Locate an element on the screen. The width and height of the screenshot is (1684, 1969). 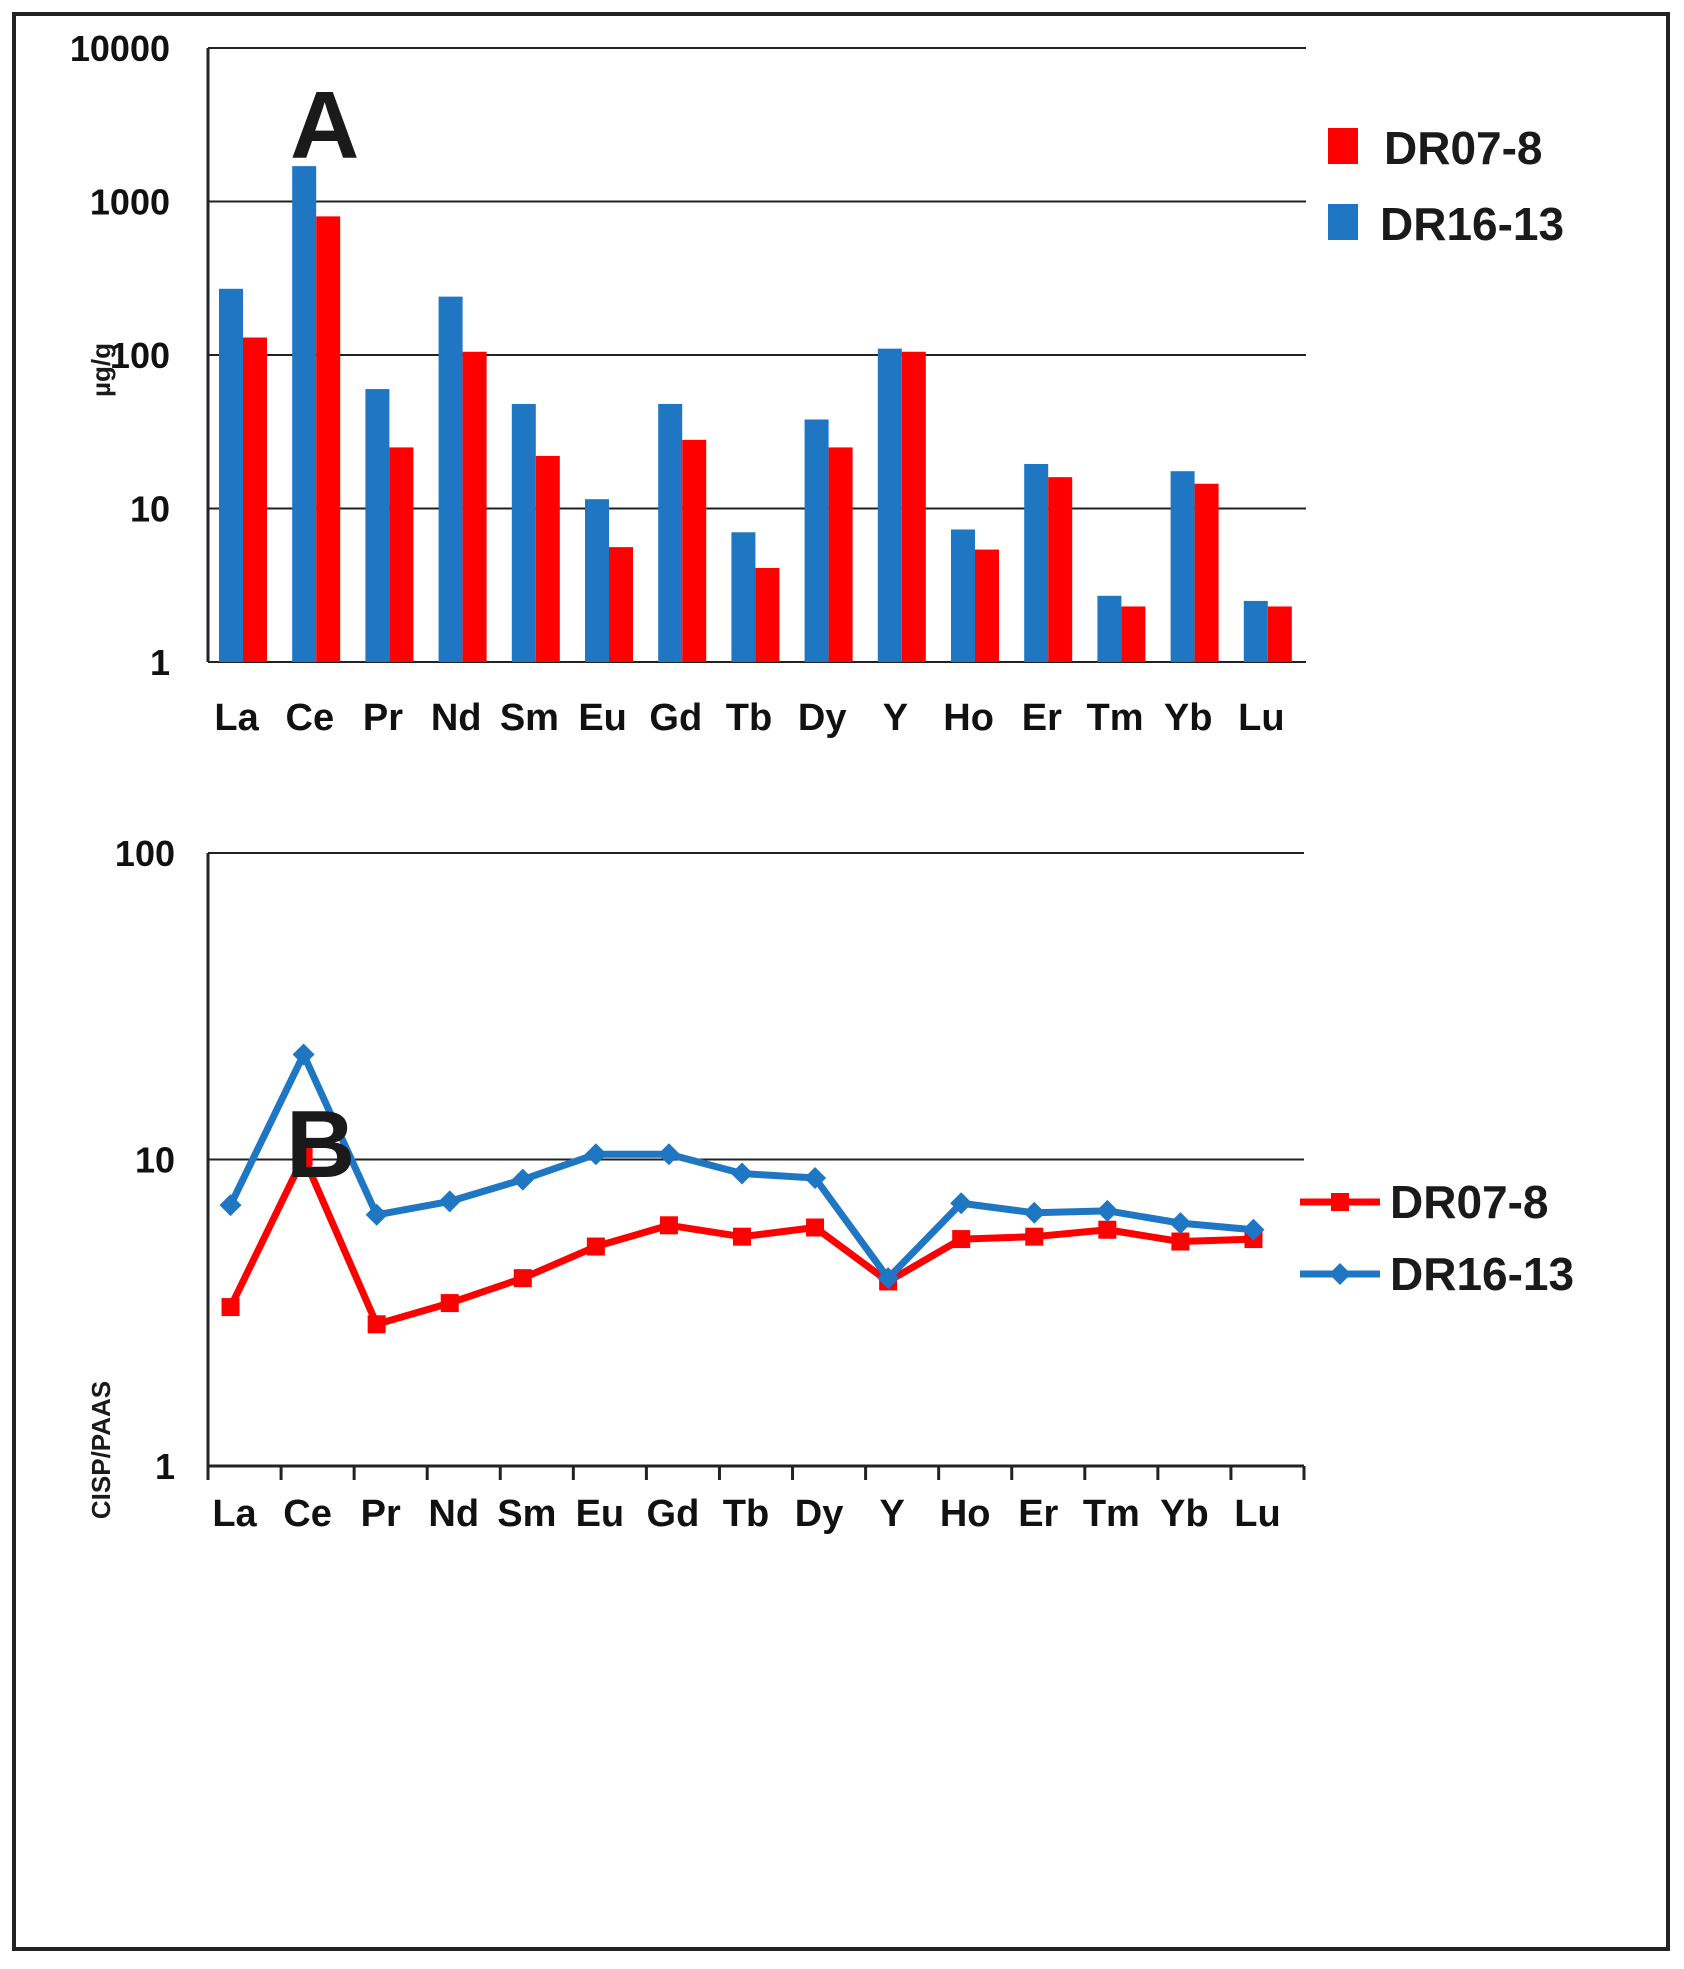
panel-b-legend: DR07-8 DR16-13 is located at coordinates (1437, 1238).